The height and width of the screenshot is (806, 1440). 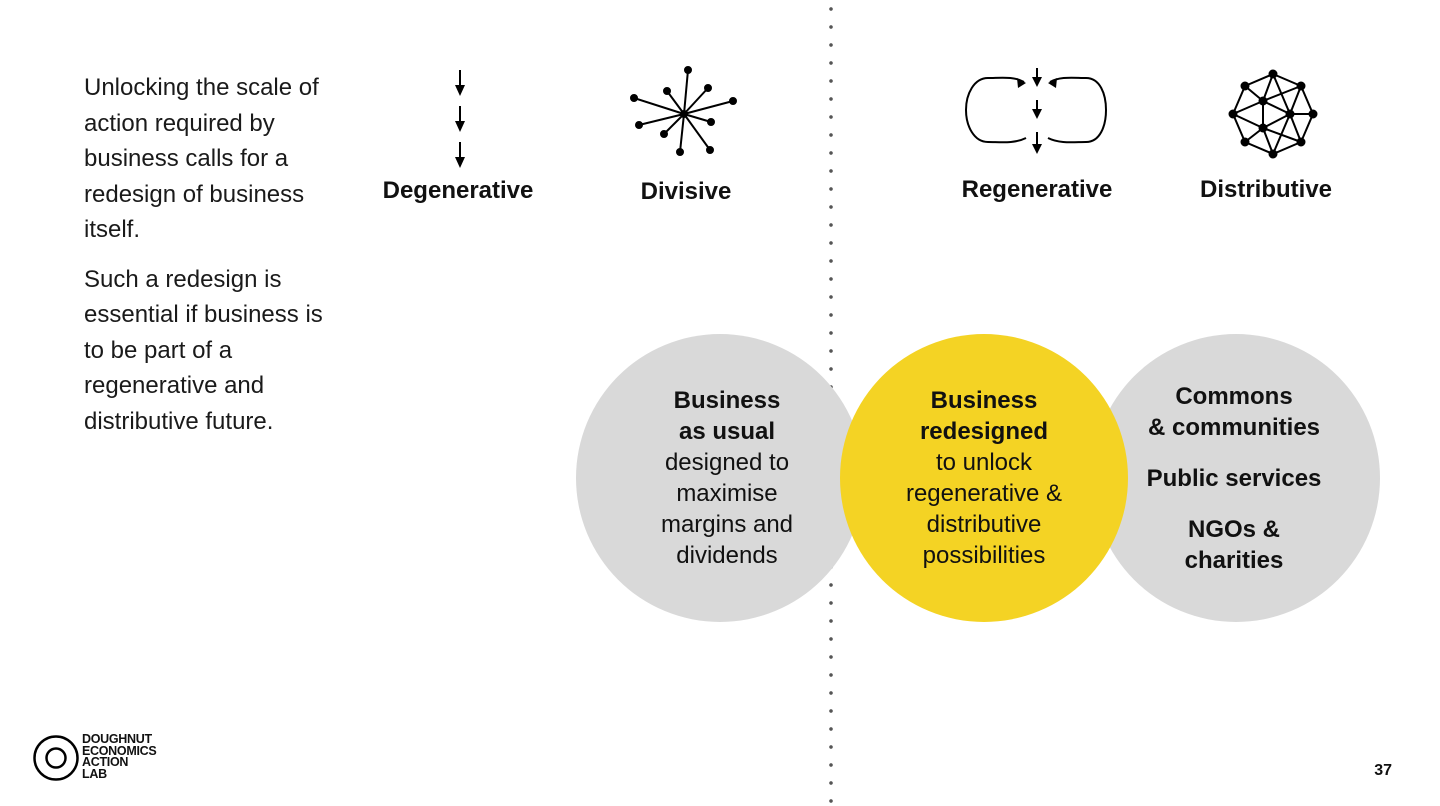 I want to click on distributive-icon, so click(x=1273, y=114).